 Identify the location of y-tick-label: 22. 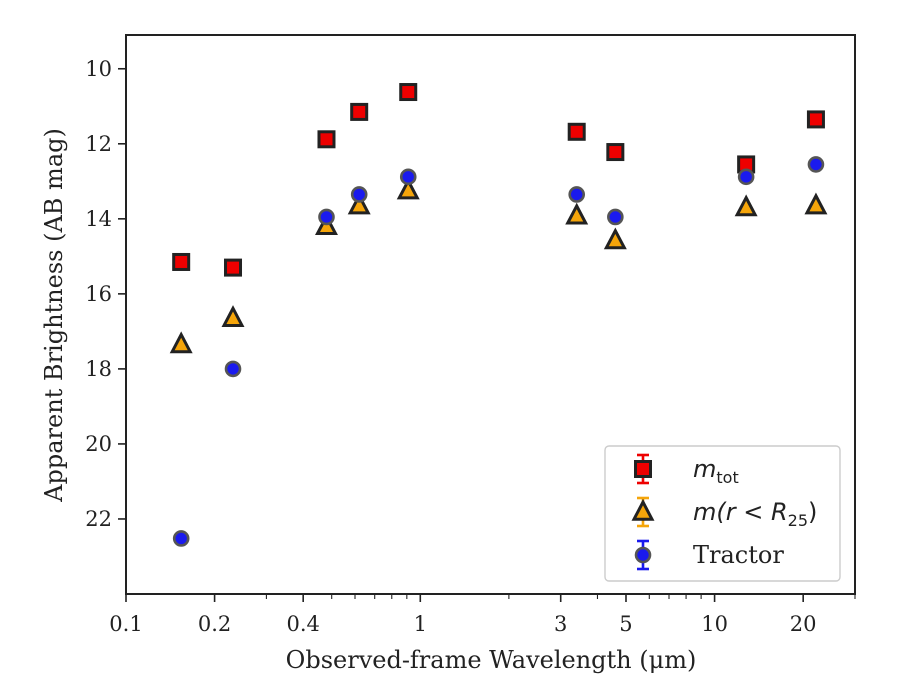
(98, 519).